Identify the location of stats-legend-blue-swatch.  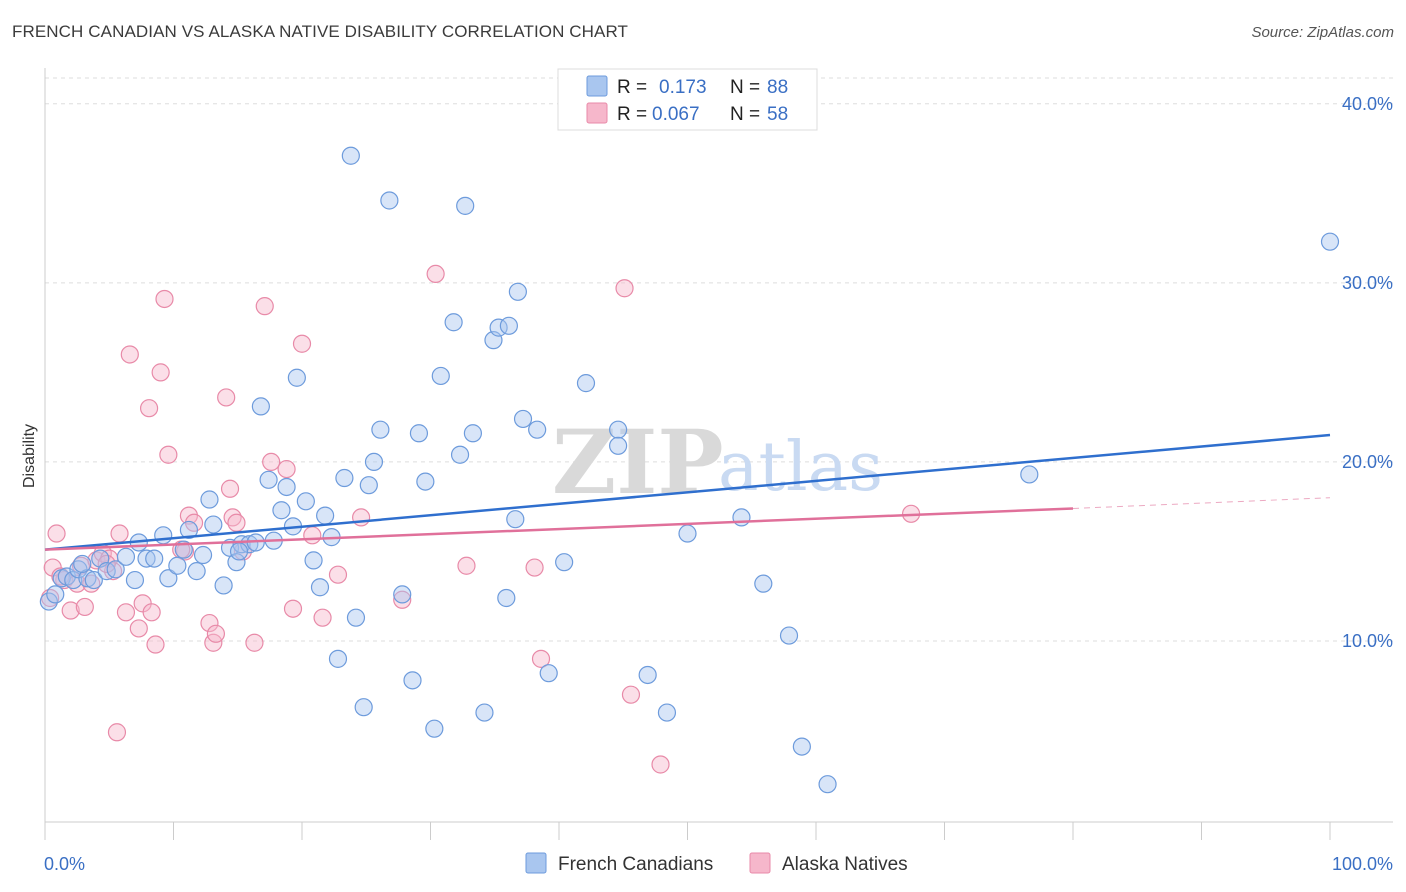
(597, 86).